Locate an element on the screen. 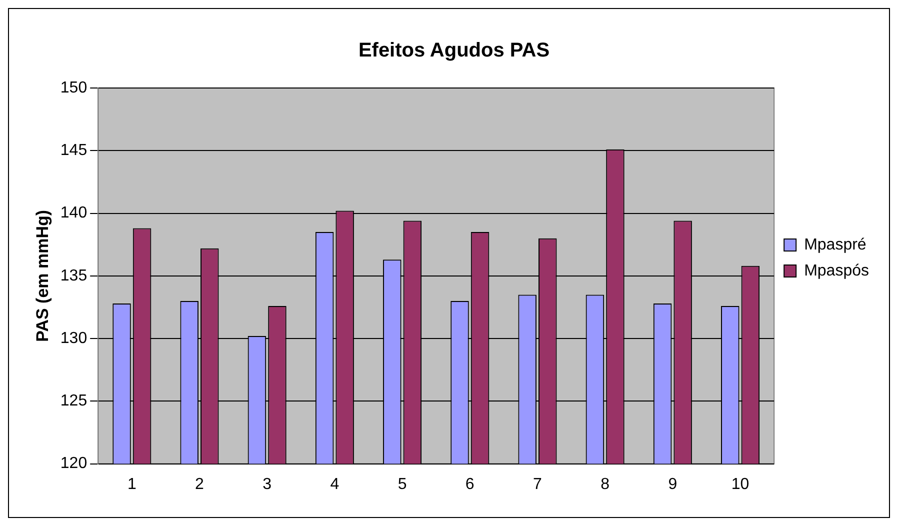 This screenshot has height=525, width=899. y-tick-label: 120 is located at coordinates (74, 463).